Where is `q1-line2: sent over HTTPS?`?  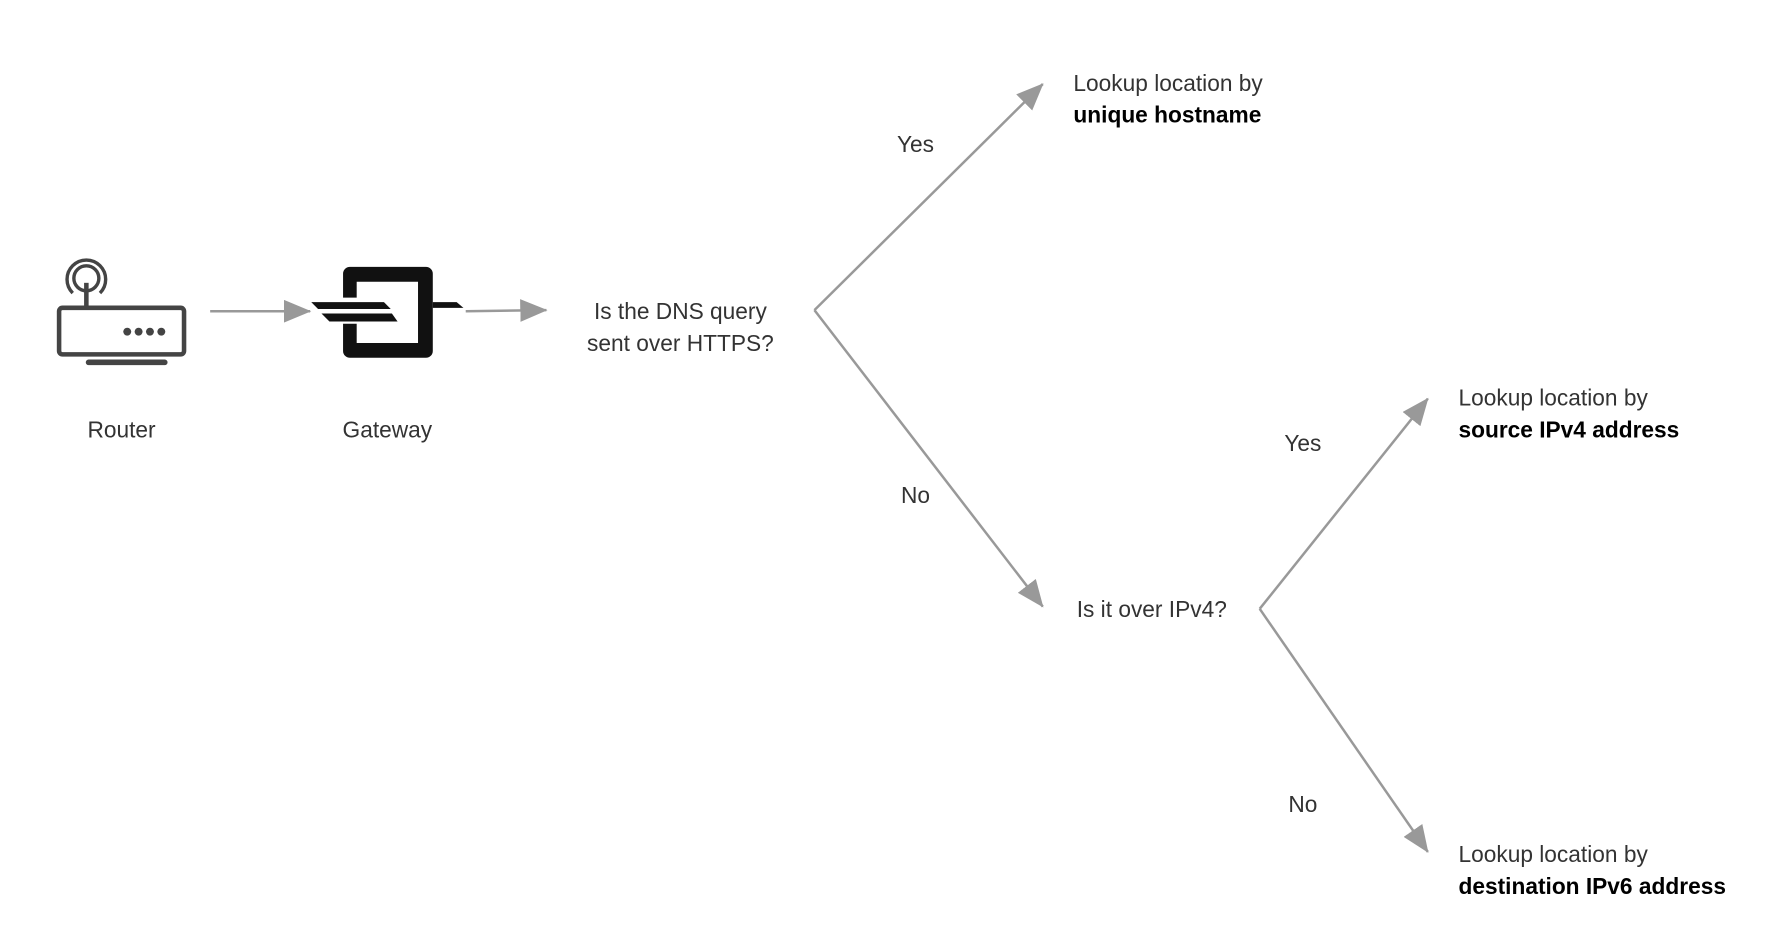 q1-line2: sent over HTTPS? is located at coordinates (680, 343).